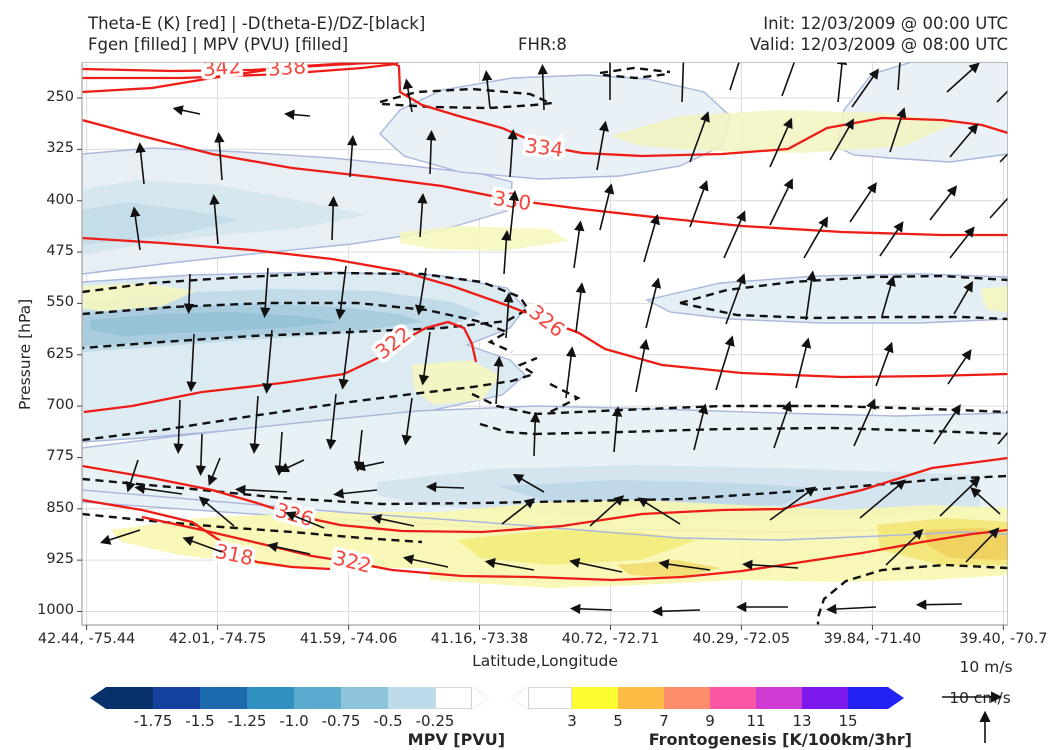 This screenshot has width=1050, height=750. What do you see at coordinates (780, 739) in the screenshot?
I see `fgen-colorbar-label: Frontogenesis [K/100km/3hr]` at bounding box center [780, 739].